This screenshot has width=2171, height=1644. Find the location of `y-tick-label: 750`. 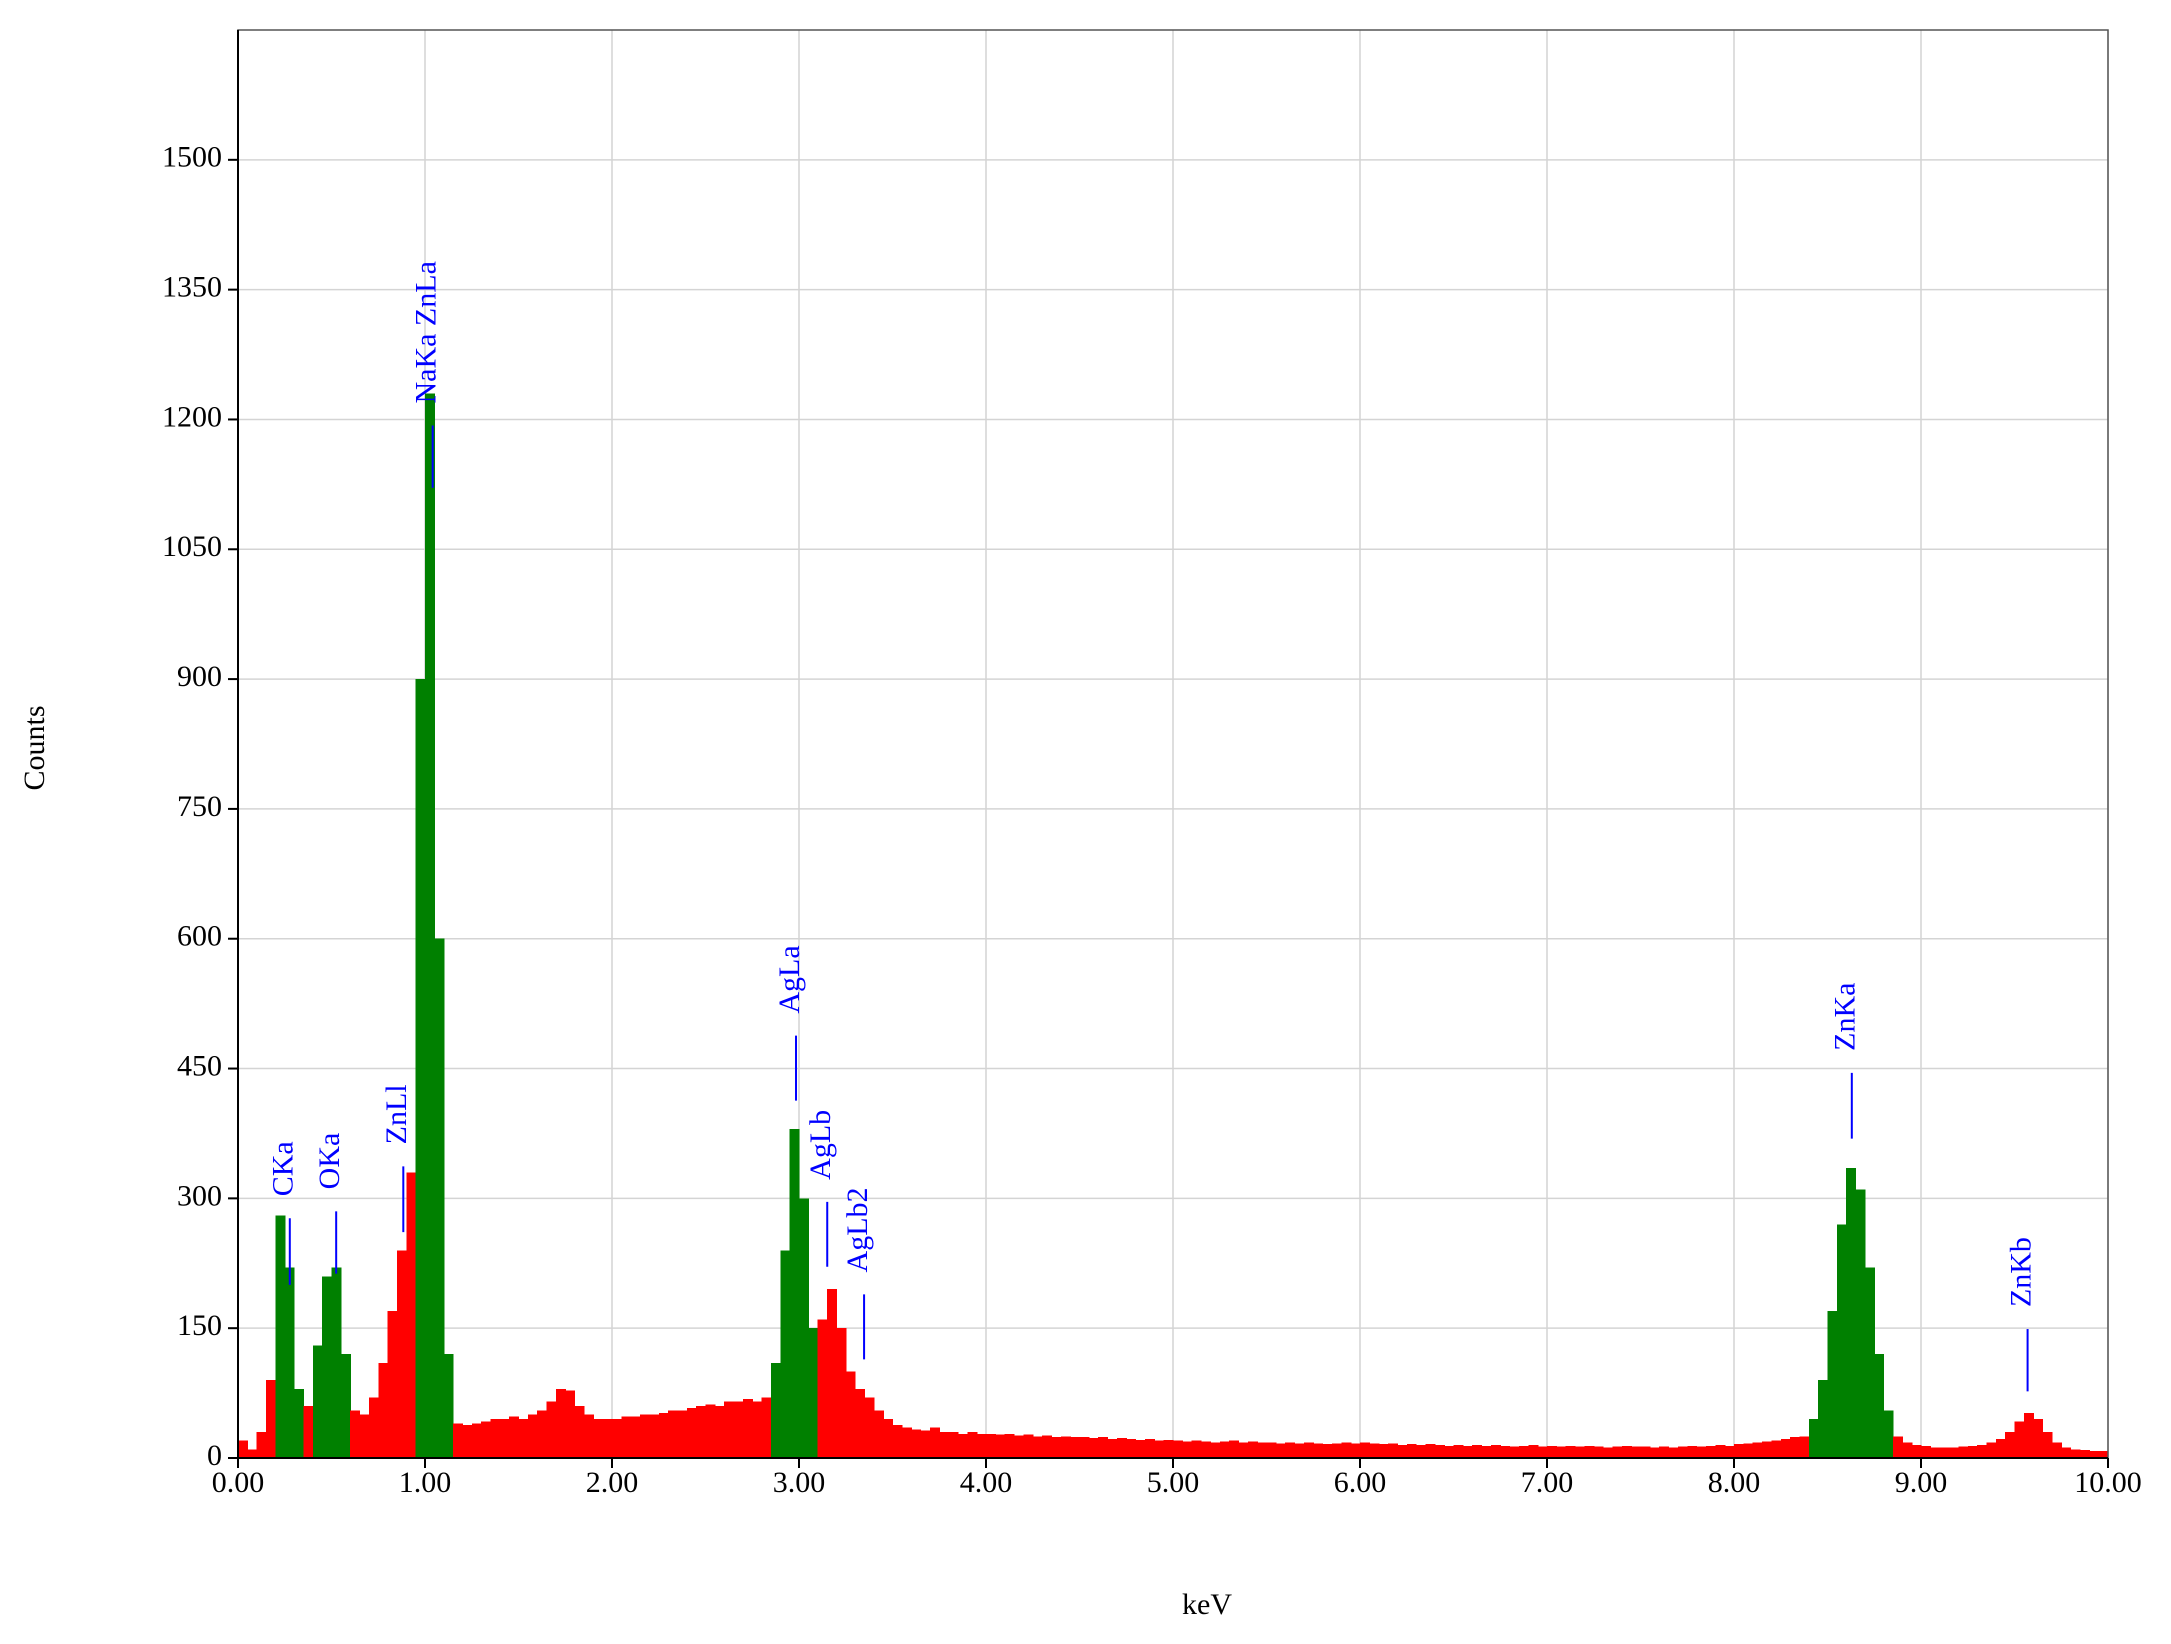

y-tick-label: 750 is located at coordinates (199, 806).